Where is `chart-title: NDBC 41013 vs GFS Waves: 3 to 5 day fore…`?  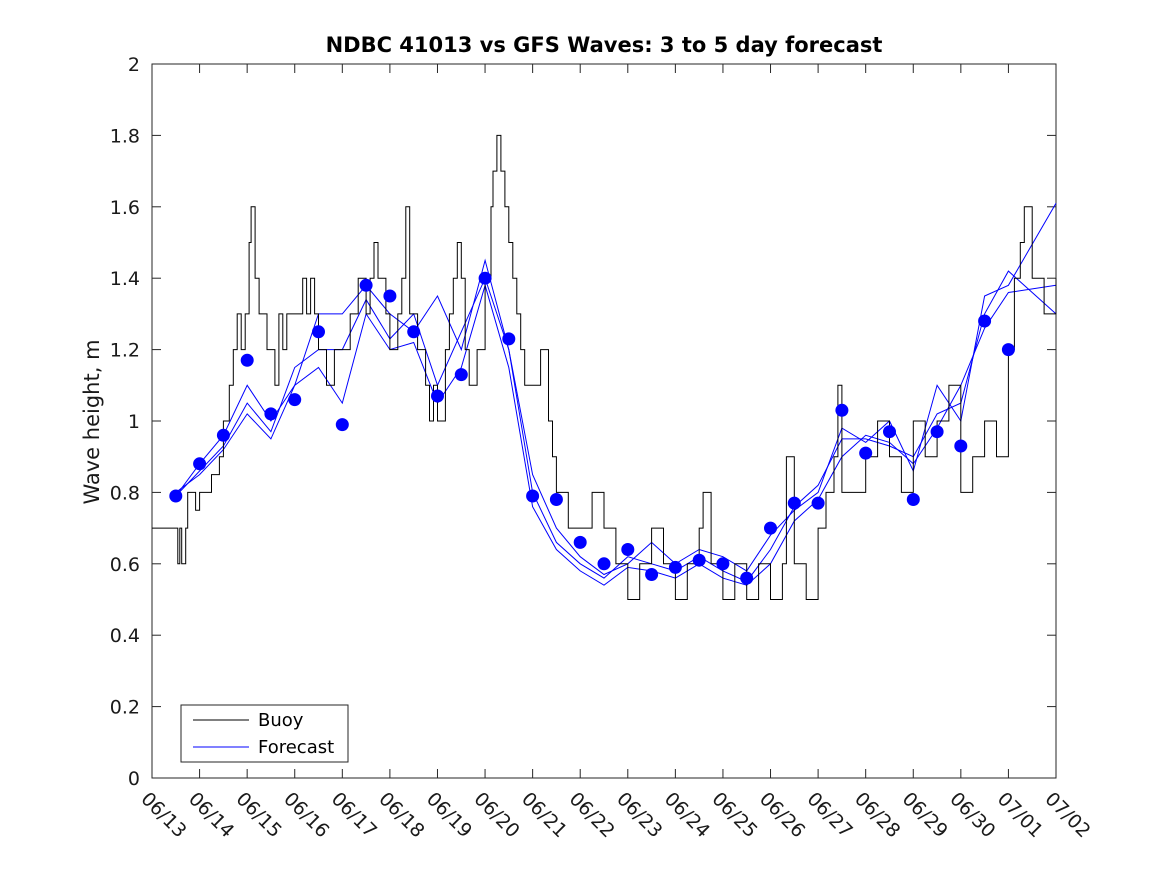 chart-title: NDBC 41013 vs GFS Waves: 3 to 5 day fore… is located at coordinates (604, 45).